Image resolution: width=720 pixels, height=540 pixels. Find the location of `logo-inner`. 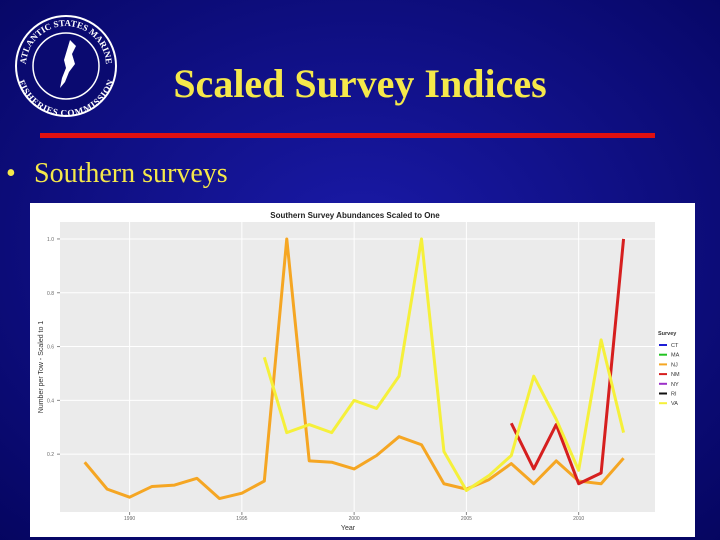

logo-inner is located at coordinates (66, 66).